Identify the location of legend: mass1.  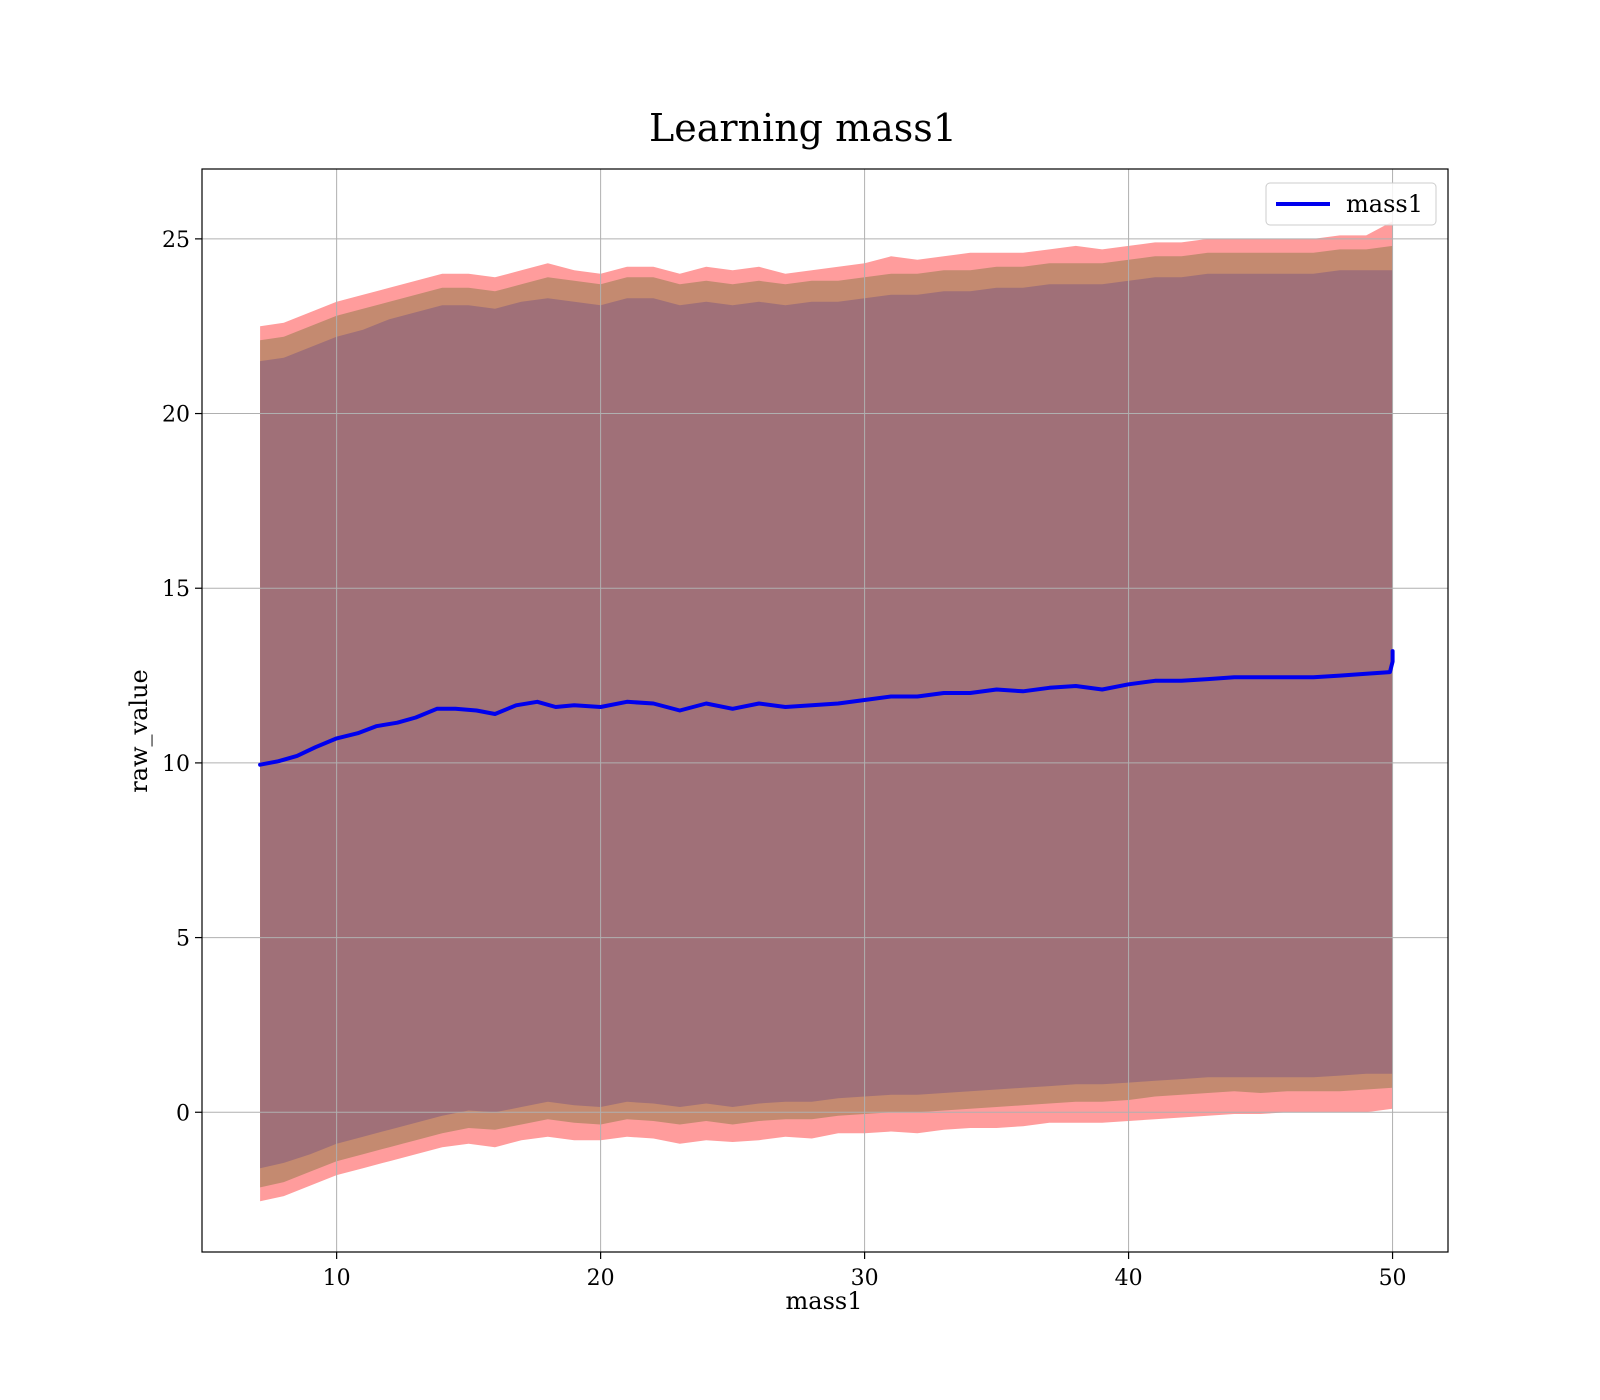
(1351, 204).